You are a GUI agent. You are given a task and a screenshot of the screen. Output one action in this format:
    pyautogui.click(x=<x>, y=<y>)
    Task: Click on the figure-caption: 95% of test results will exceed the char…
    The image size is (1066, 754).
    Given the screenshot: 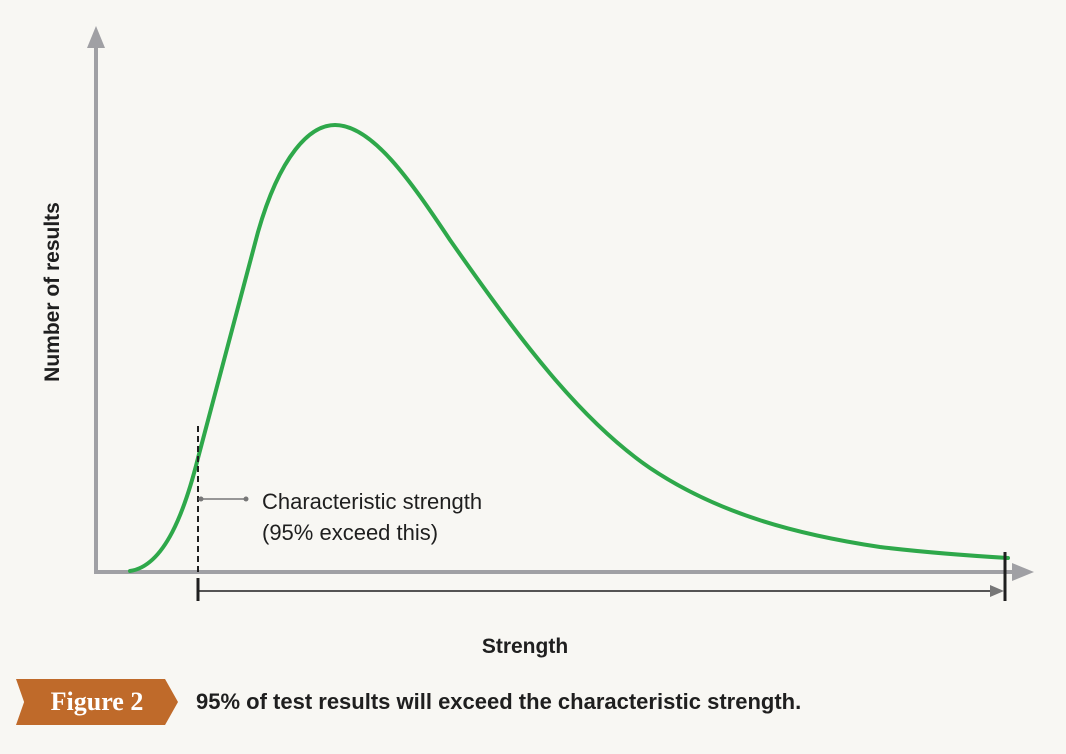 What is the action you would take?
    pyautogui.click(x=499, y=701)
    